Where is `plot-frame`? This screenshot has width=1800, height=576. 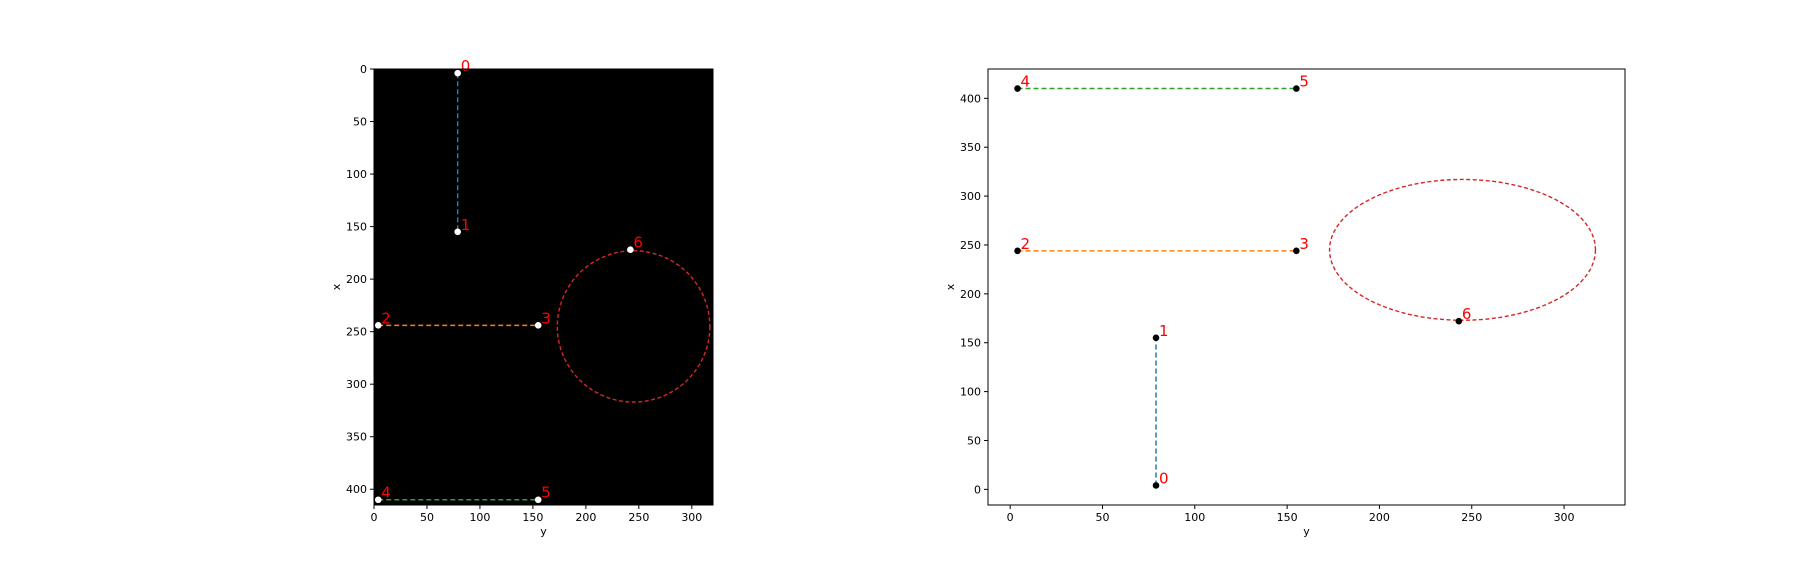 plot-frame is located at coordinates (543, 287).